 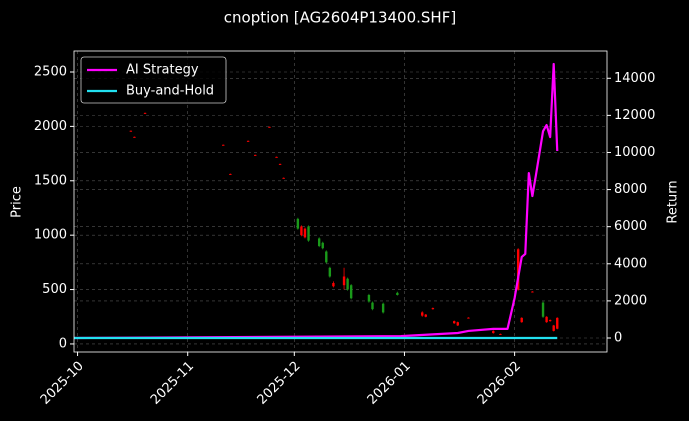 I want to click on chart-title: cnoption [AG2604P13400.SHF], so click(x=340, y=18).